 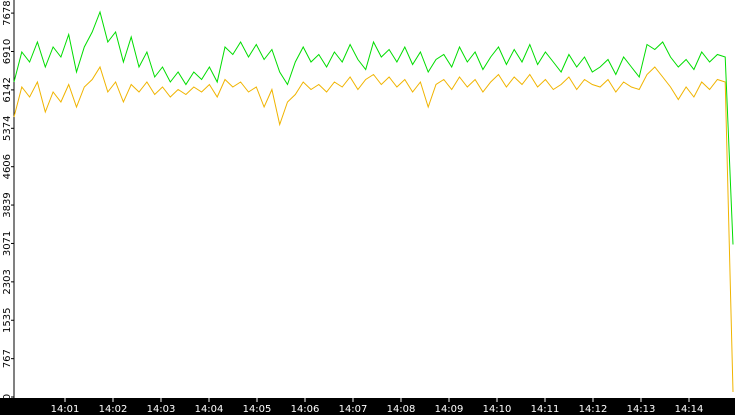 I want to click on y-tick-label: 6142, so click(x=7, y=89).